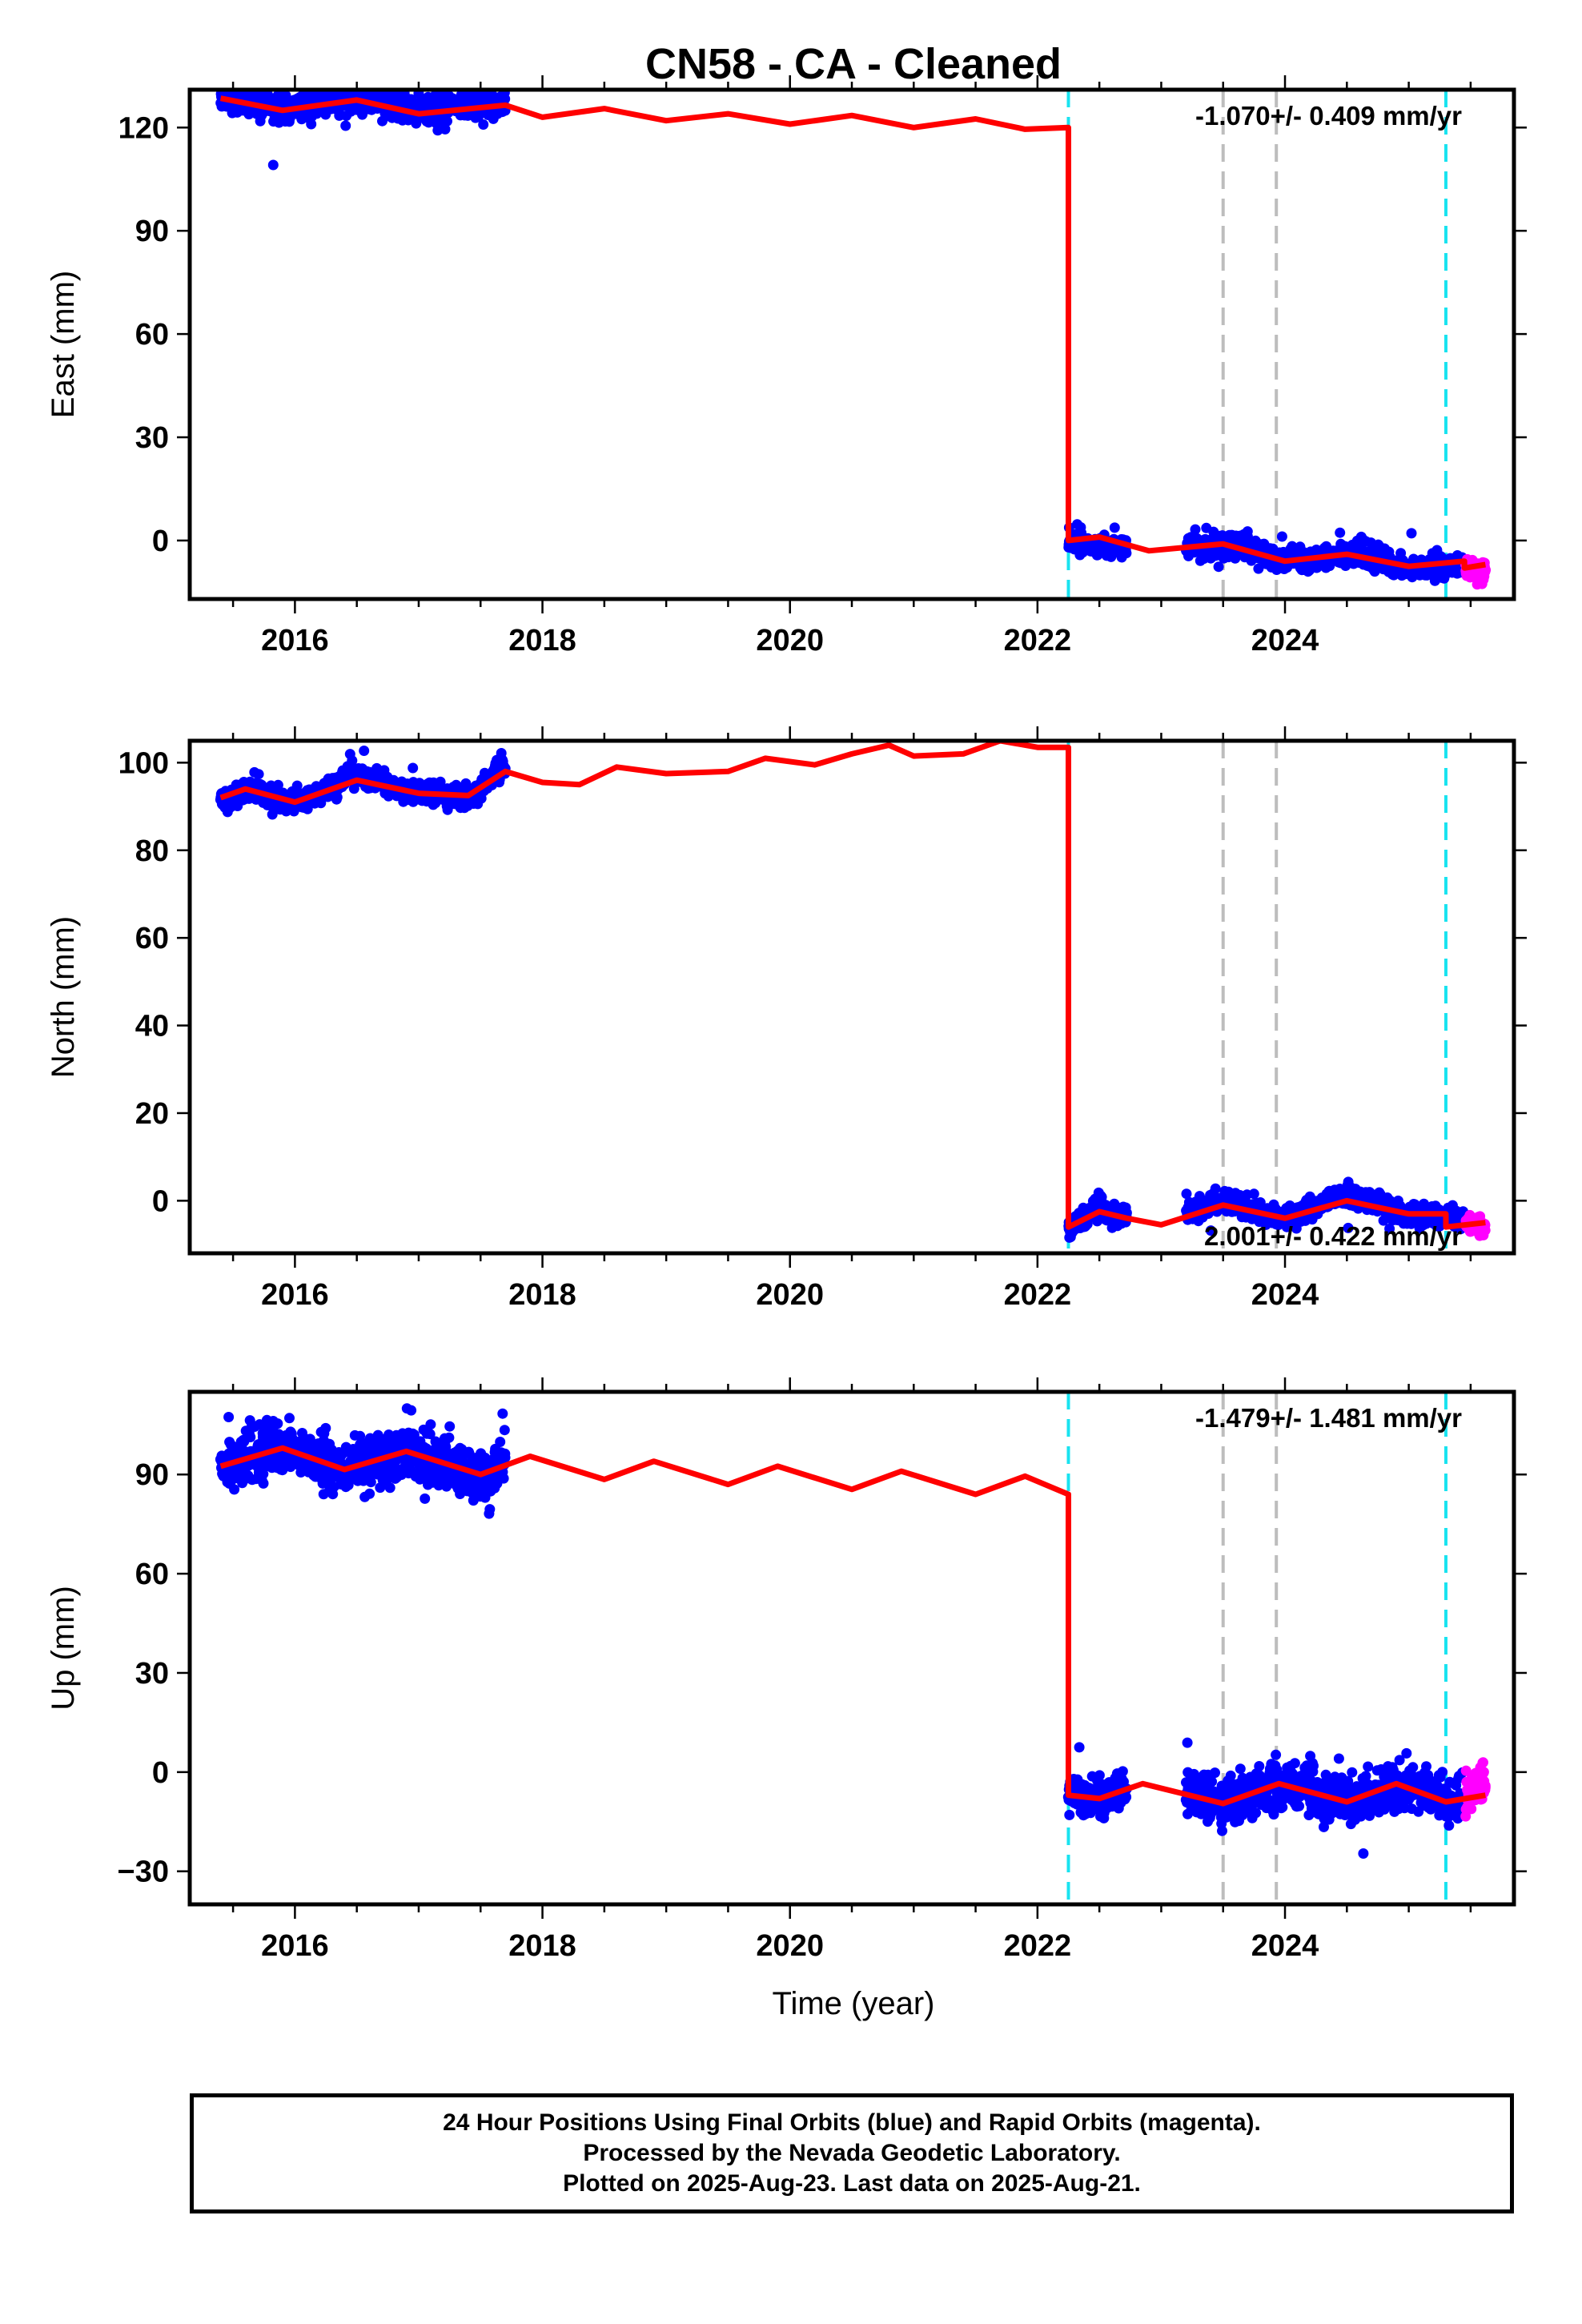 This screenshot has height=2324, width=1582. Describe the element at coordinates (64, 997) in the screenshot. I see `north-y-axis-label: North (mm)` at that location.